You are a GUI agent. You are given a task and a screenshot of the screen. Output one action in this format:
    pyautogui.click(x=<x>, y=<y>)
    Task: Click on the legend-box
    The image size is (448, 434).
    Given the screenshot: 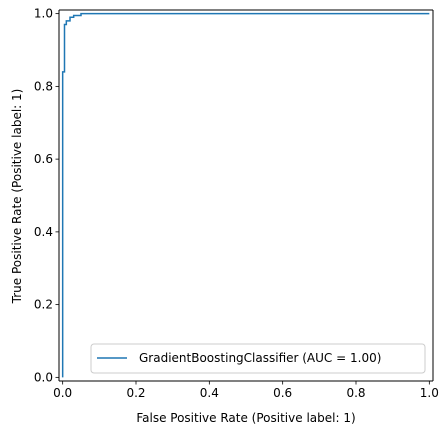 What is the action you would take?
    pyautogui.click(x=258, y=358)
    